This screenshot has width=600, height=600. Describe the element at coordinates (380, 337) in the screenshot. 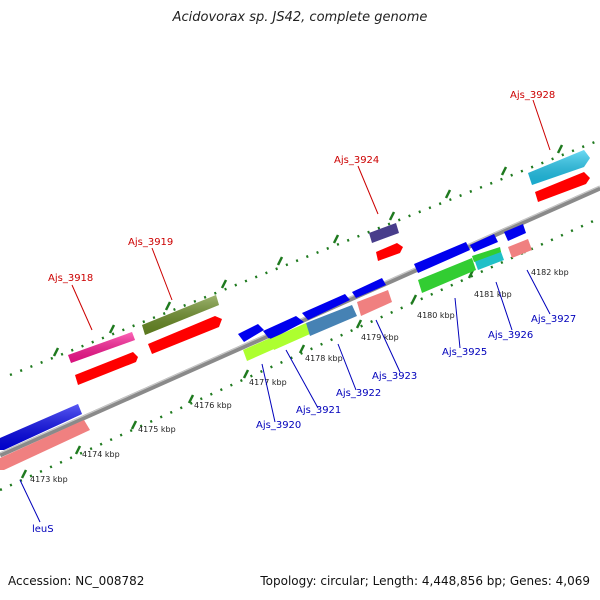

I see `tick-label-4179: 4179 kbp` at that location.